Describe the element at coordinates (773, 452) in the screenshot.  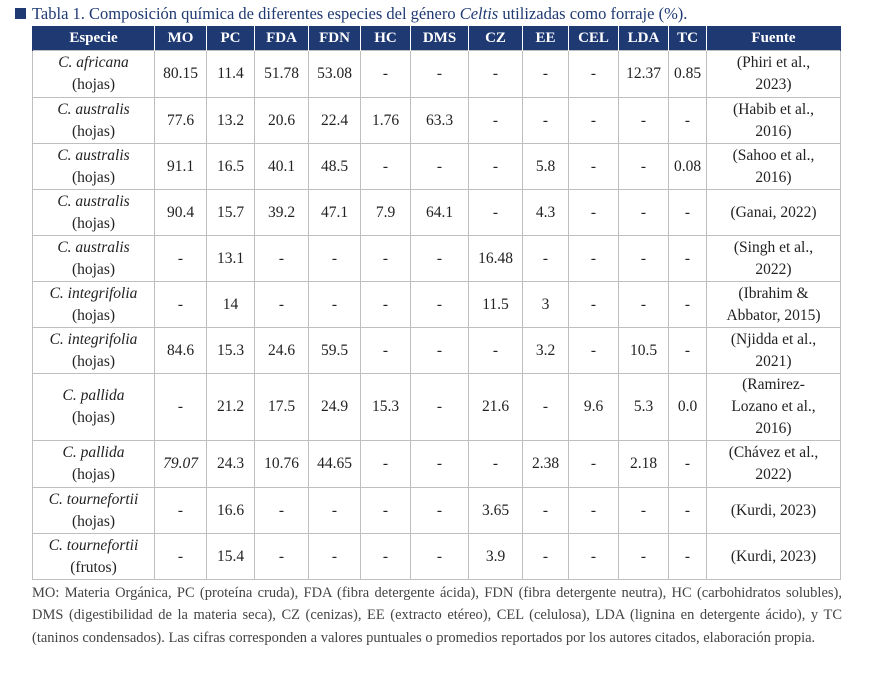
I see `source-line: (Chávez et al.,` at that location.